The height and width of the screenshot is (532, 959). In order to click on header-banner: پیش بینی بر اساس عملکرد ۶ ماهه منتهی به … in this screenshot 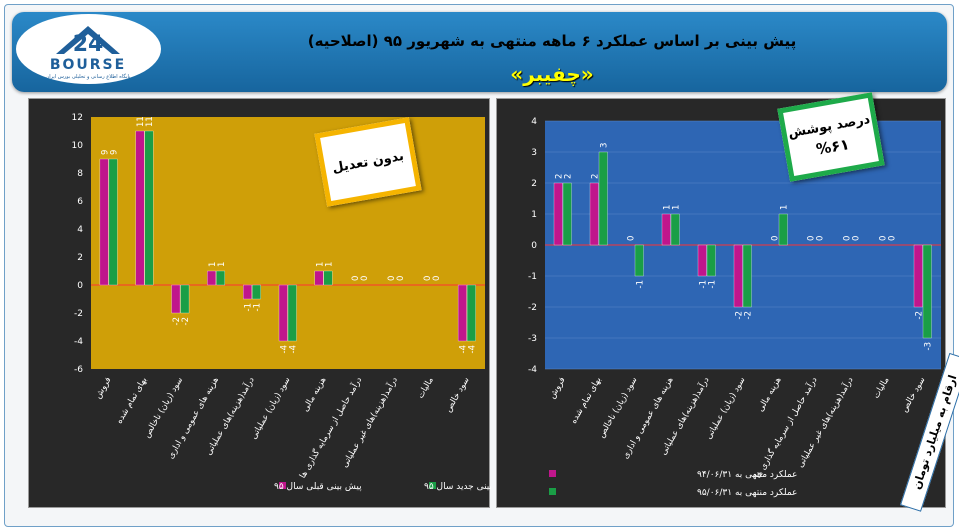, I will do `click(479, 52)`.